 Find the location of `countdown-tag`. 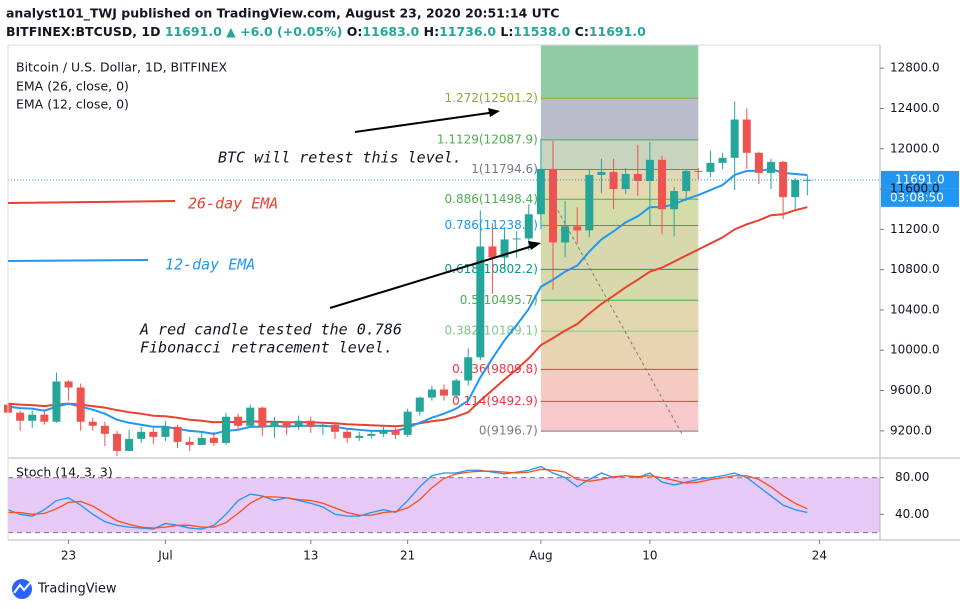

countdown-tag is located at coordinates (920, 197).